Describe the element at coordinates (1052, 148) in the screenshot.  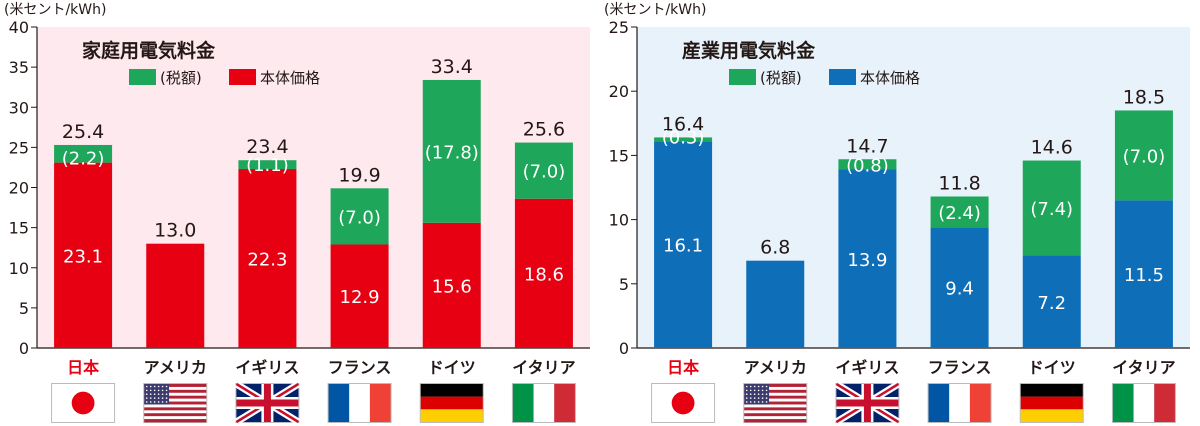
I see `bar-total-label: 14.6` at that location.